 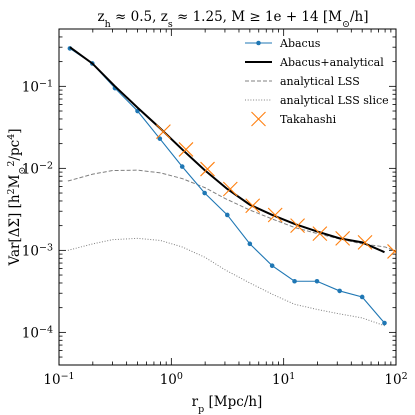 What do you see at coordinates (227, 404) in the screenshot?
I see `x-axis-label: rp [Mpc/h]` at bounding box center [227, 404].